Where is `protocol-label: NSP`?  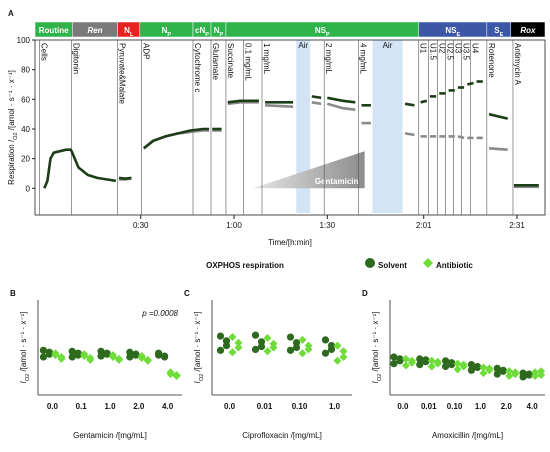 protocol-label: NSP is located at coordinates (322, 32).